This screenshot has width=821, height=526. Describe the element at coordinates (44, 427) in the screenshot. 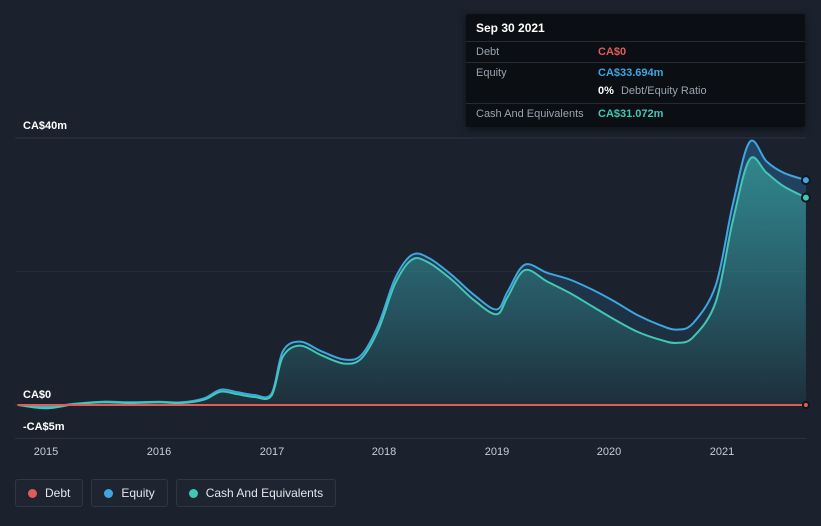

I see `y-axis-label-neg5m: -CA$5m` at that location.